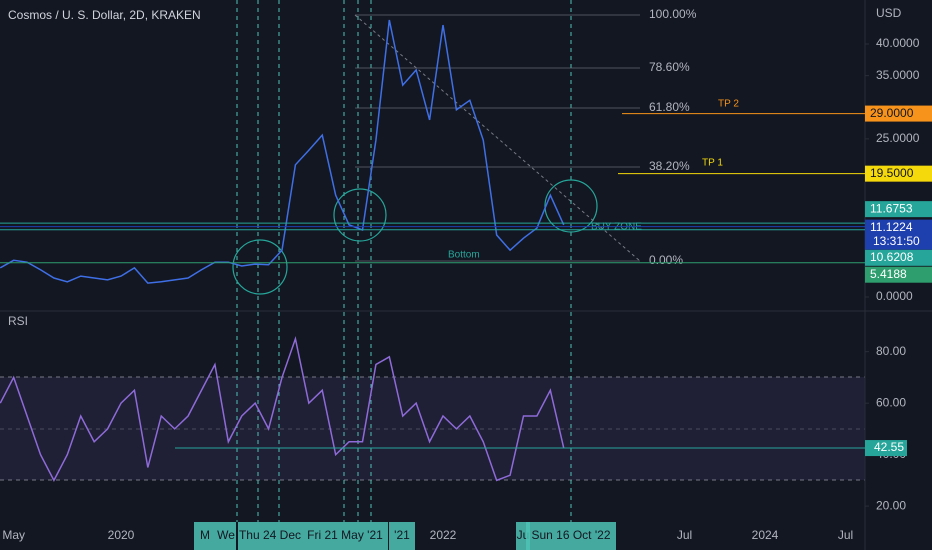 The width and height of the screenshot is (932, 550). What do you see at coordinates (896, 241) in the screenshot?
I see `countdown: 13:31:50` at bounding box center [896, 241].